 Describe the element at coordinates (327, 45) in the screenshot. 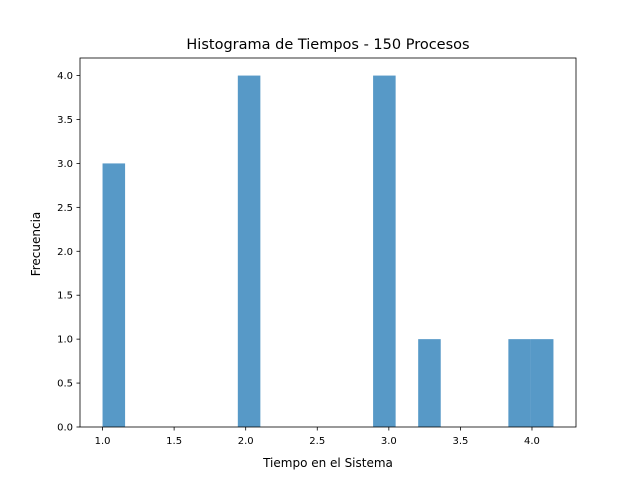

I see `chart-title: Histograma de Tiempos - 150 Procesos` at that location.